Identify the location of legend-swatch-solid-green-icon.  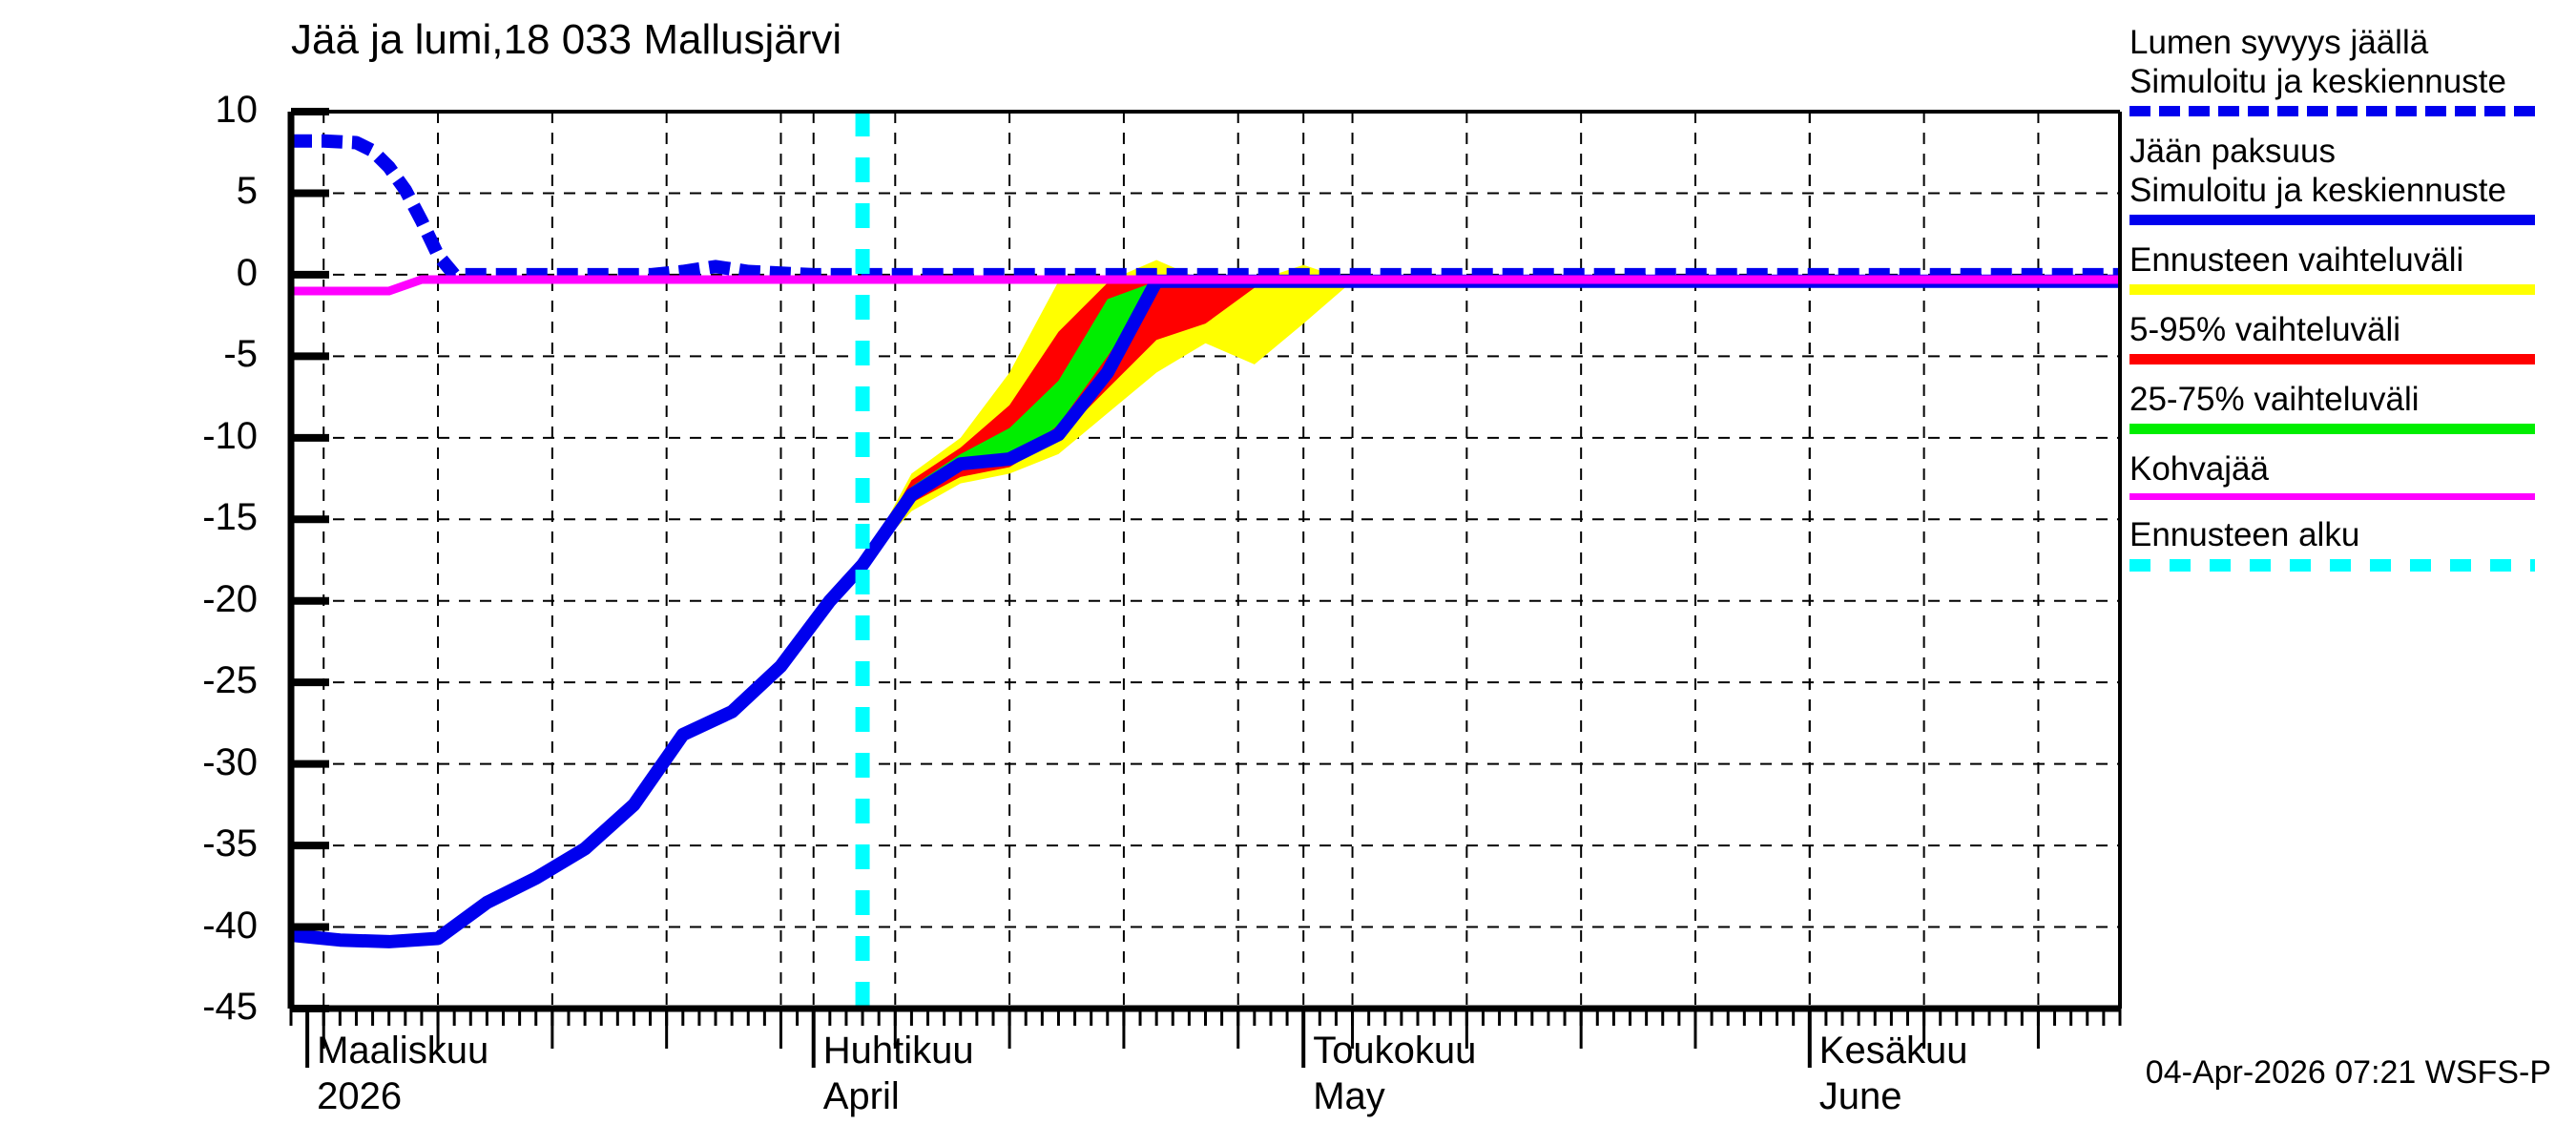
(2332, 429).